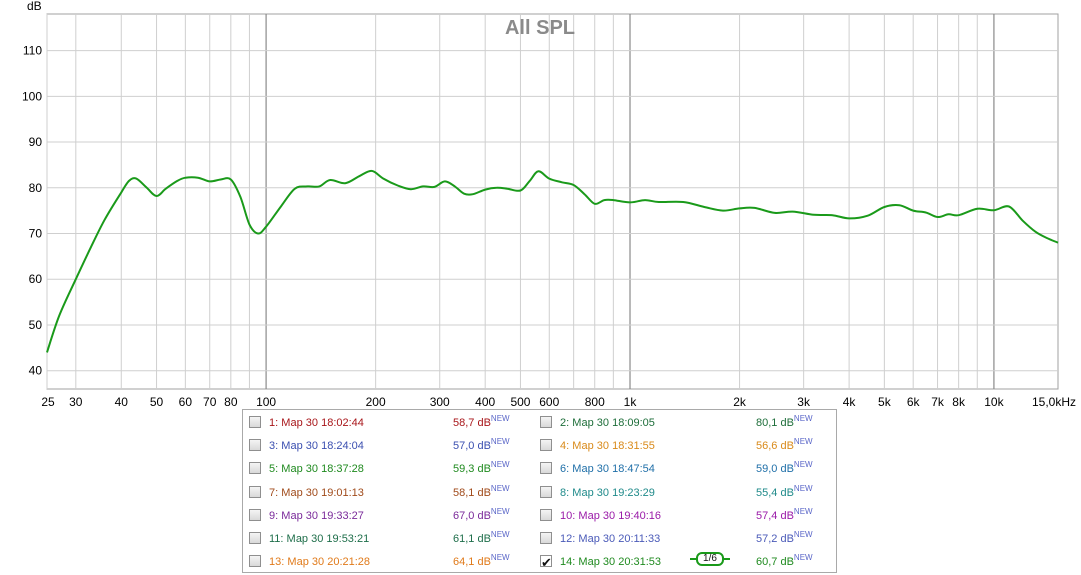  What do you see at coordinates (481, 446) in the screenshot?
I see `legend-item-value: 57,0 dBNEW` at bounding box center [481, 446].